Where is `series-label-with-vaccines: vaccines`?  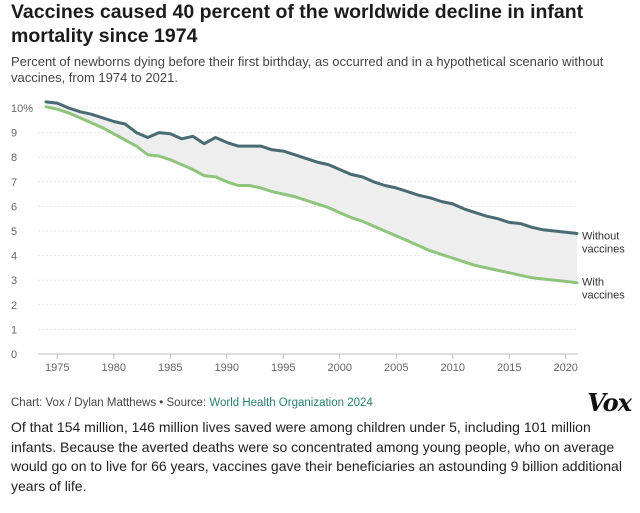 series-label-with-vaccines: vaccines is located at coordinates (603, 296).